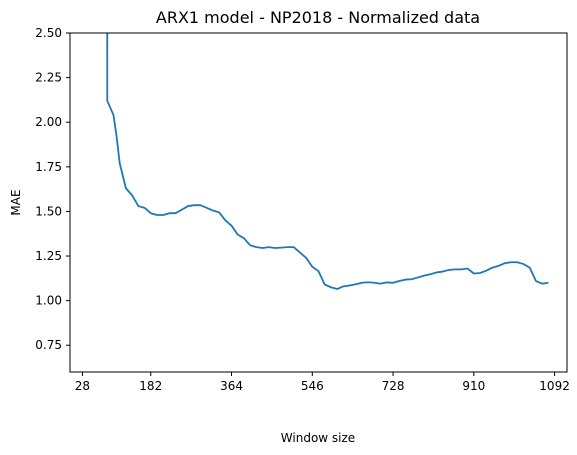 Image resolution: width=577 pixels, height=455 pixels. Describe the element at coordinates (312, 386) in the screenshot. I see `x-tick-label: 546` at that location.